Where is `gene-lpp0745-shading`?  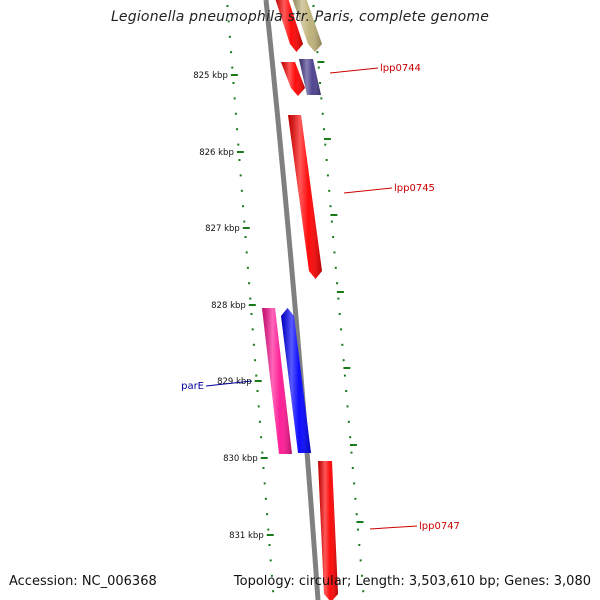 gene-lpp0745-shading is located at coordinates (305, 197).